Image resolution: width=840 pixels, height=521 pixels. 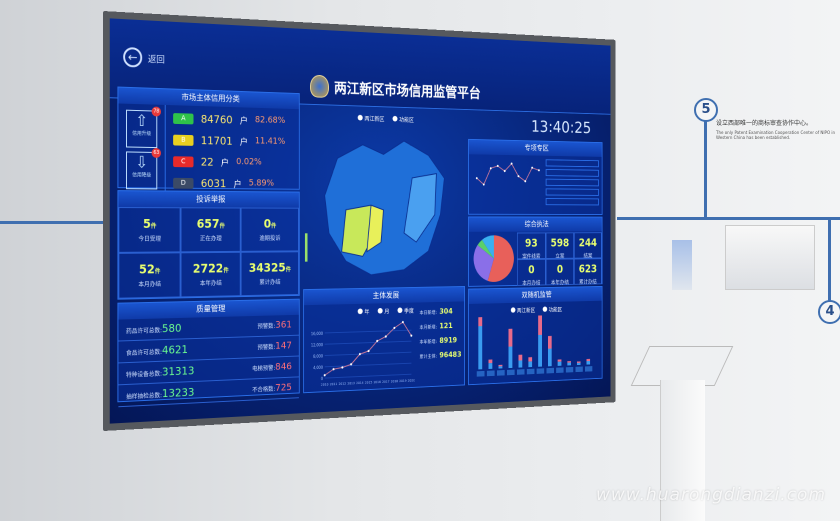 I want to click on stat-label: 本月办结, so click(x=531, y=283).